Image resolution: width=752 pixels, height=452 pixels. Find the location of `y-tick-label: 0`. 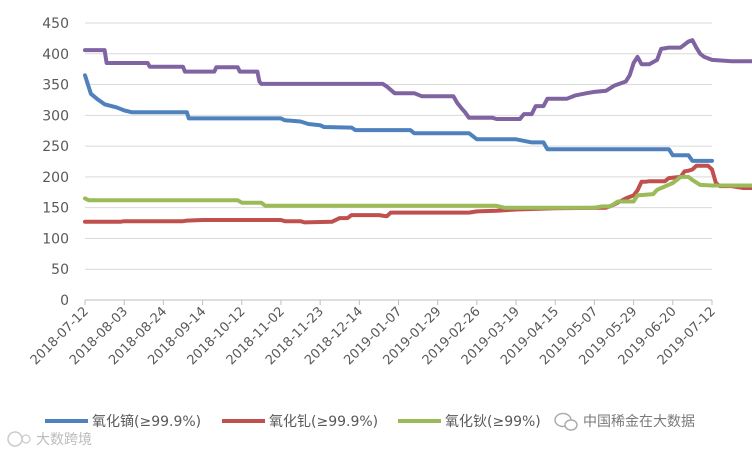

y-tick-label: 0 is located at coordinates (64, 301).